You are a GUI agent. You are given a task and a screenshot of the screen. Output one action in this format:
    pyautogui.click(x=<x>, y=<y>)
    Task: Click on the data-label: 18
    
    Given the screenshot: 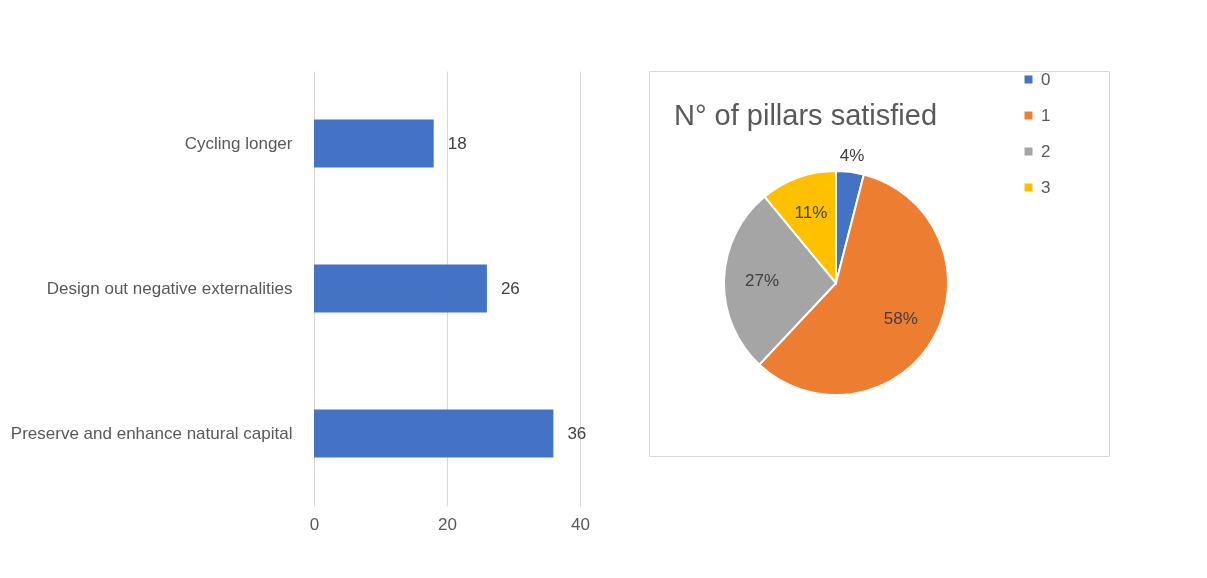 What is the action you would take?
    pyautogui.click(x=457, y=143)
    